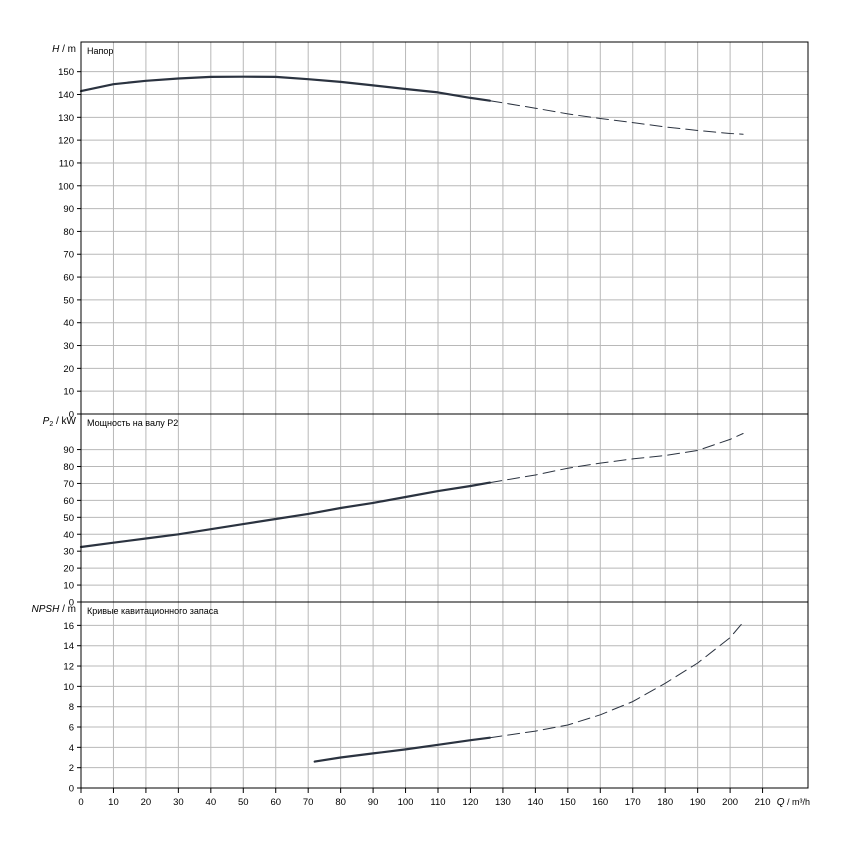  Describe the element at coordinates (600, 802) in the screenshot. I see `x-tick-label: 160` at that location.